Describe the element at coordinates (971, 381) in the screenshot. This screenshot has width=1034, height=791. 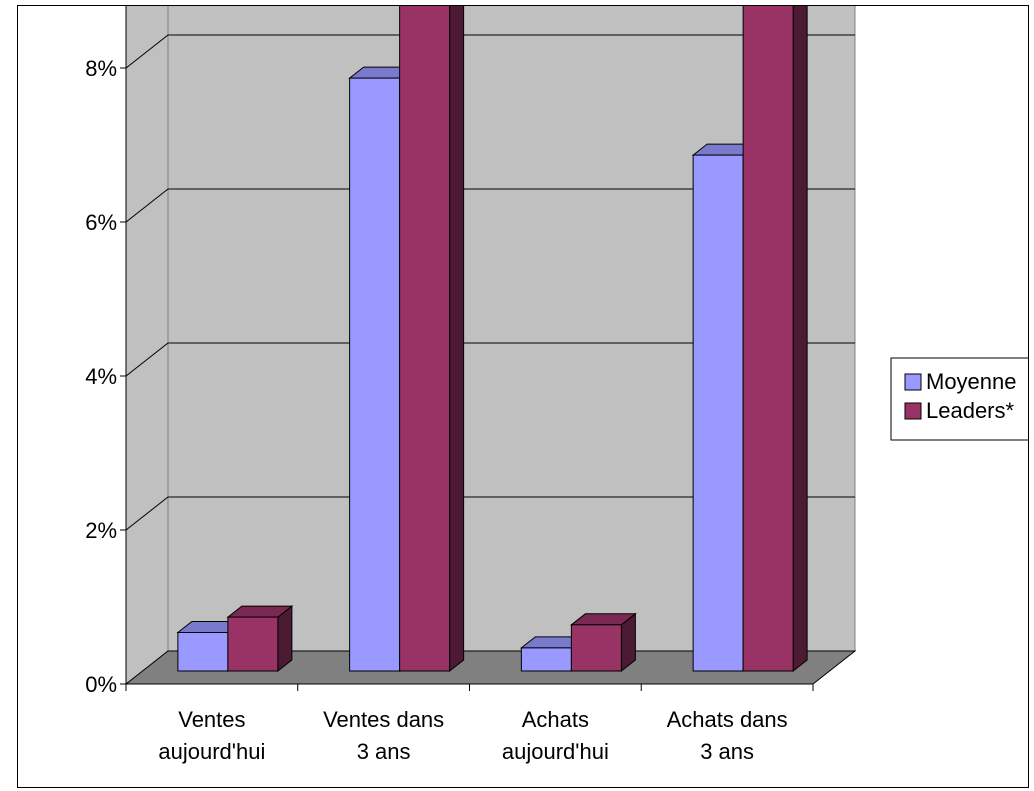
I see `legend-label: Moyenne` at that location.